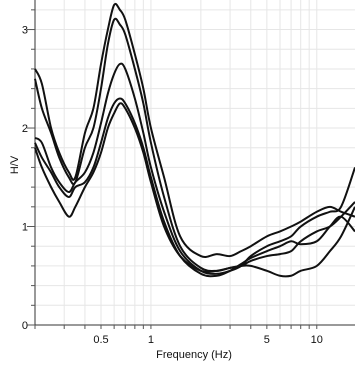 The image size is (355, 365). What do you see at coordinates (267, 340) in the screenshot?
I see `x-tick-label: 5` at bounding box center [267, 340].